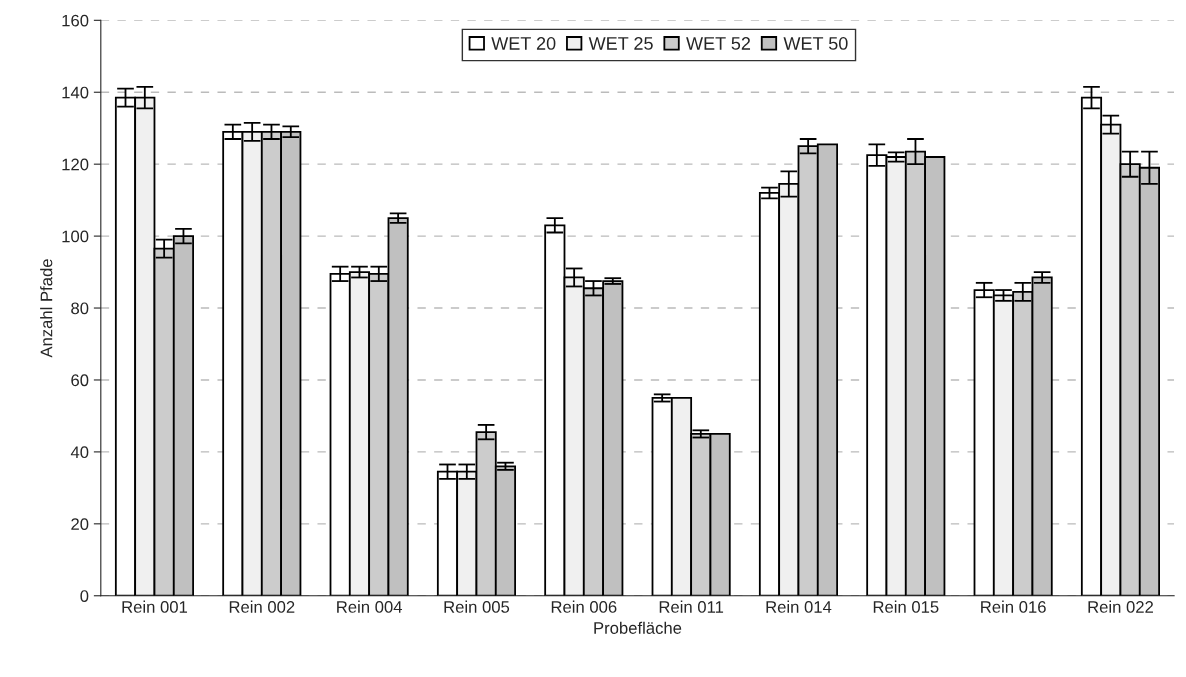  What do you see at coordinates (718, 43) in the screenshot?
I see `legend-label: WET 52` at bounding box center [718, 43].